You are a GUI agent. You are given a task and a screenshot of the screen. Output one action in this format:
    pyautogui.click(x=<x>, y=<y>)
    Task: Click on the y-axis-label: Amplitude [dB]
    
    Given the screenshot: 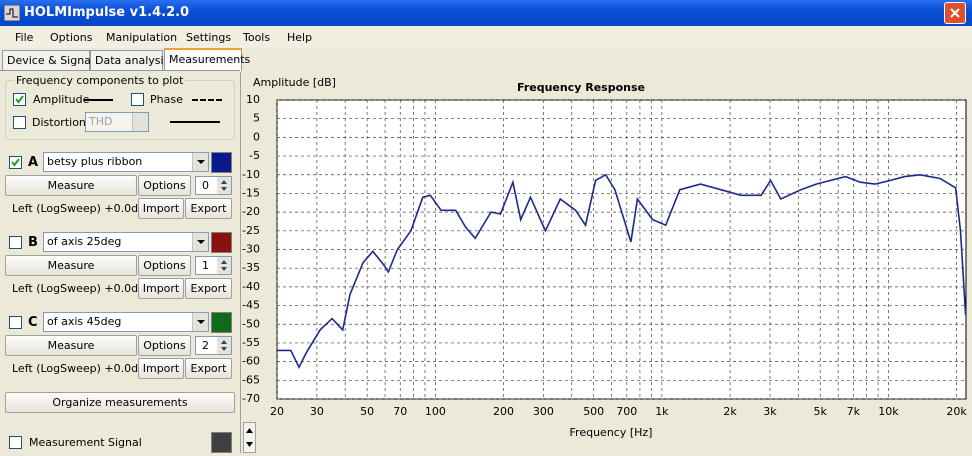 What is the action you would take?
    pyautogui.click(x=294, y=82)
    